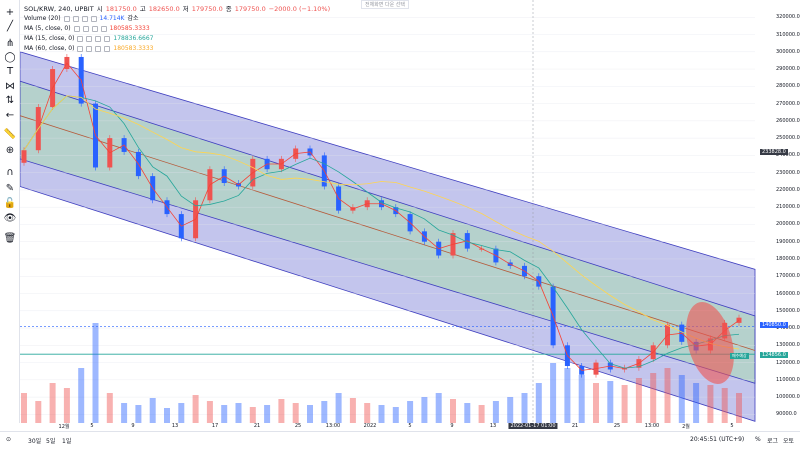 This screenshot has height=450, width=800. Describe the element at coordinates (10, 238) in the screenshot. I see `trash-icon: 🗑` at that location.